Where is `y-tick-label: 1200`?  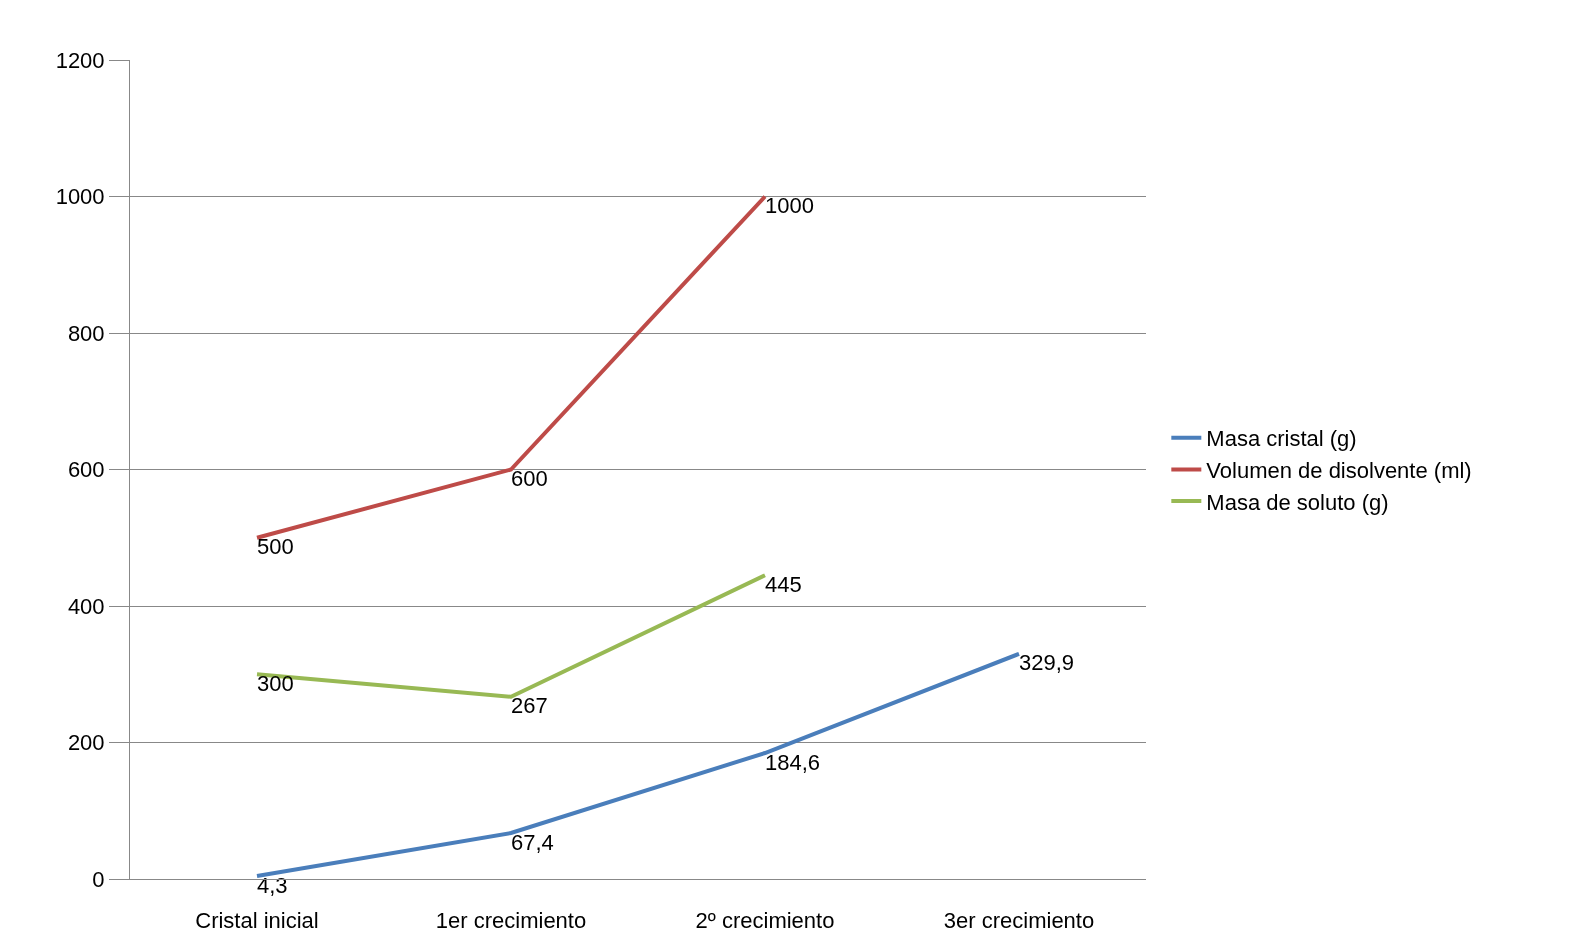
y-tick-label: 1200 is located at coordinates (80, 60).